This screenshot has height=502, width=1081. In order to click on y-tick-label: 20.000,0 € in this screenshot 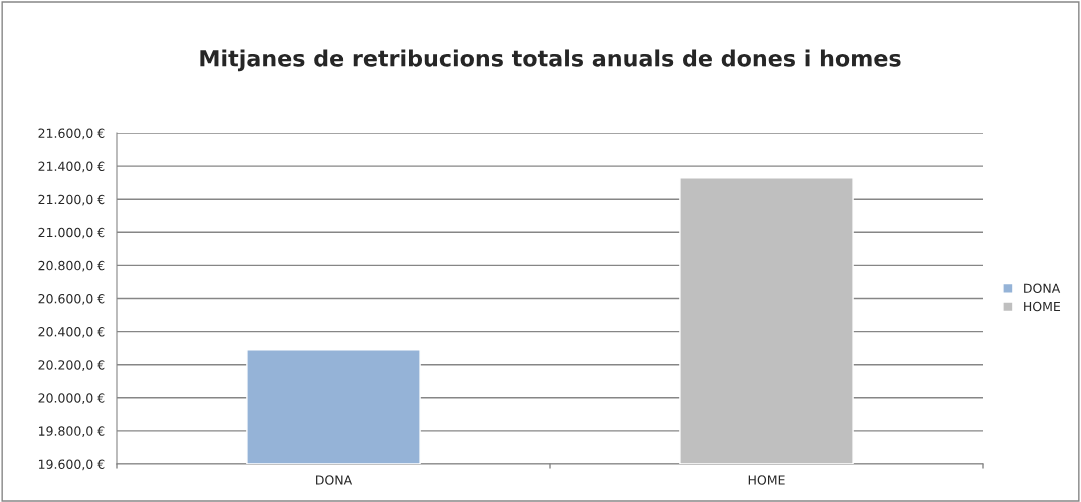, I will do `click(71, 398)`.